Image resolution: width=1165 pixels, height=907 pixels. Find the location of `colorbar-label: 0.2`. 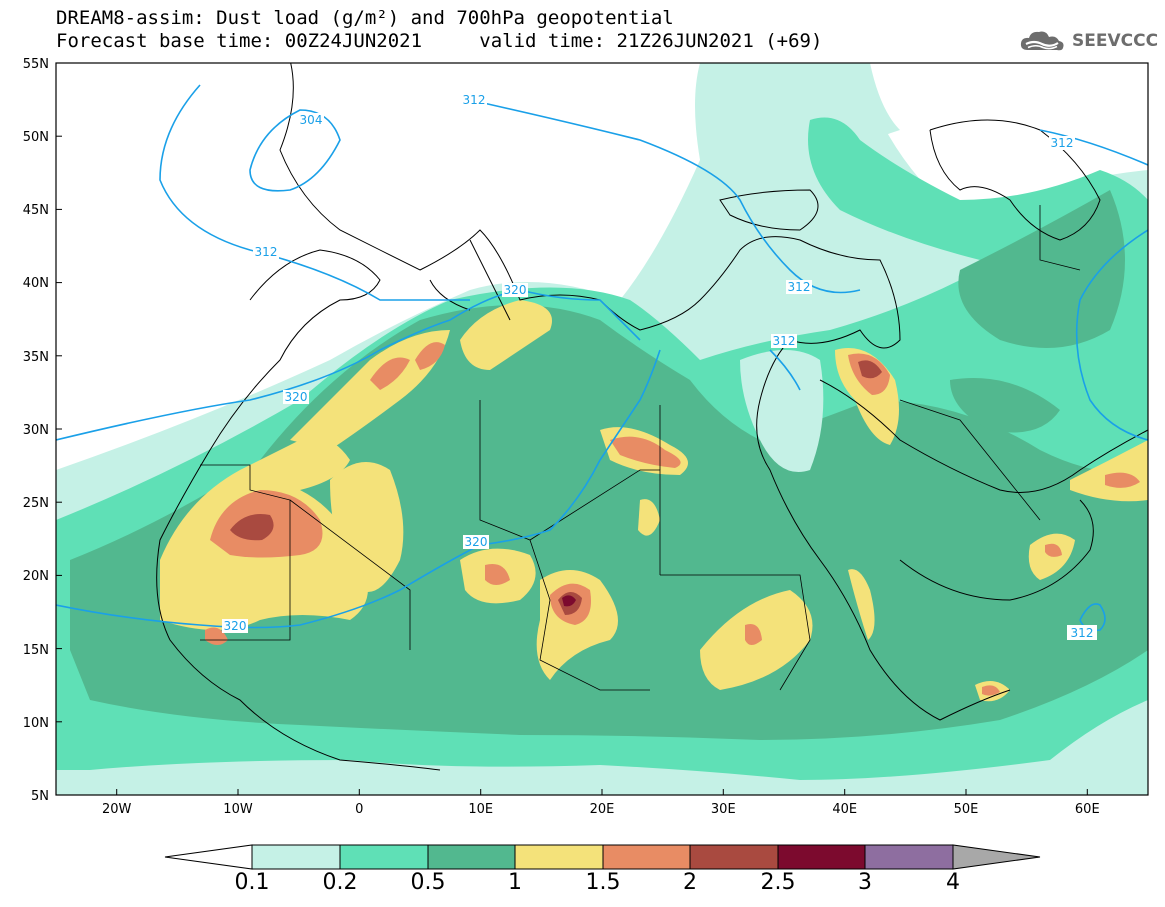

colorbar-label: 0.2 is located at coordinates (340, 882).